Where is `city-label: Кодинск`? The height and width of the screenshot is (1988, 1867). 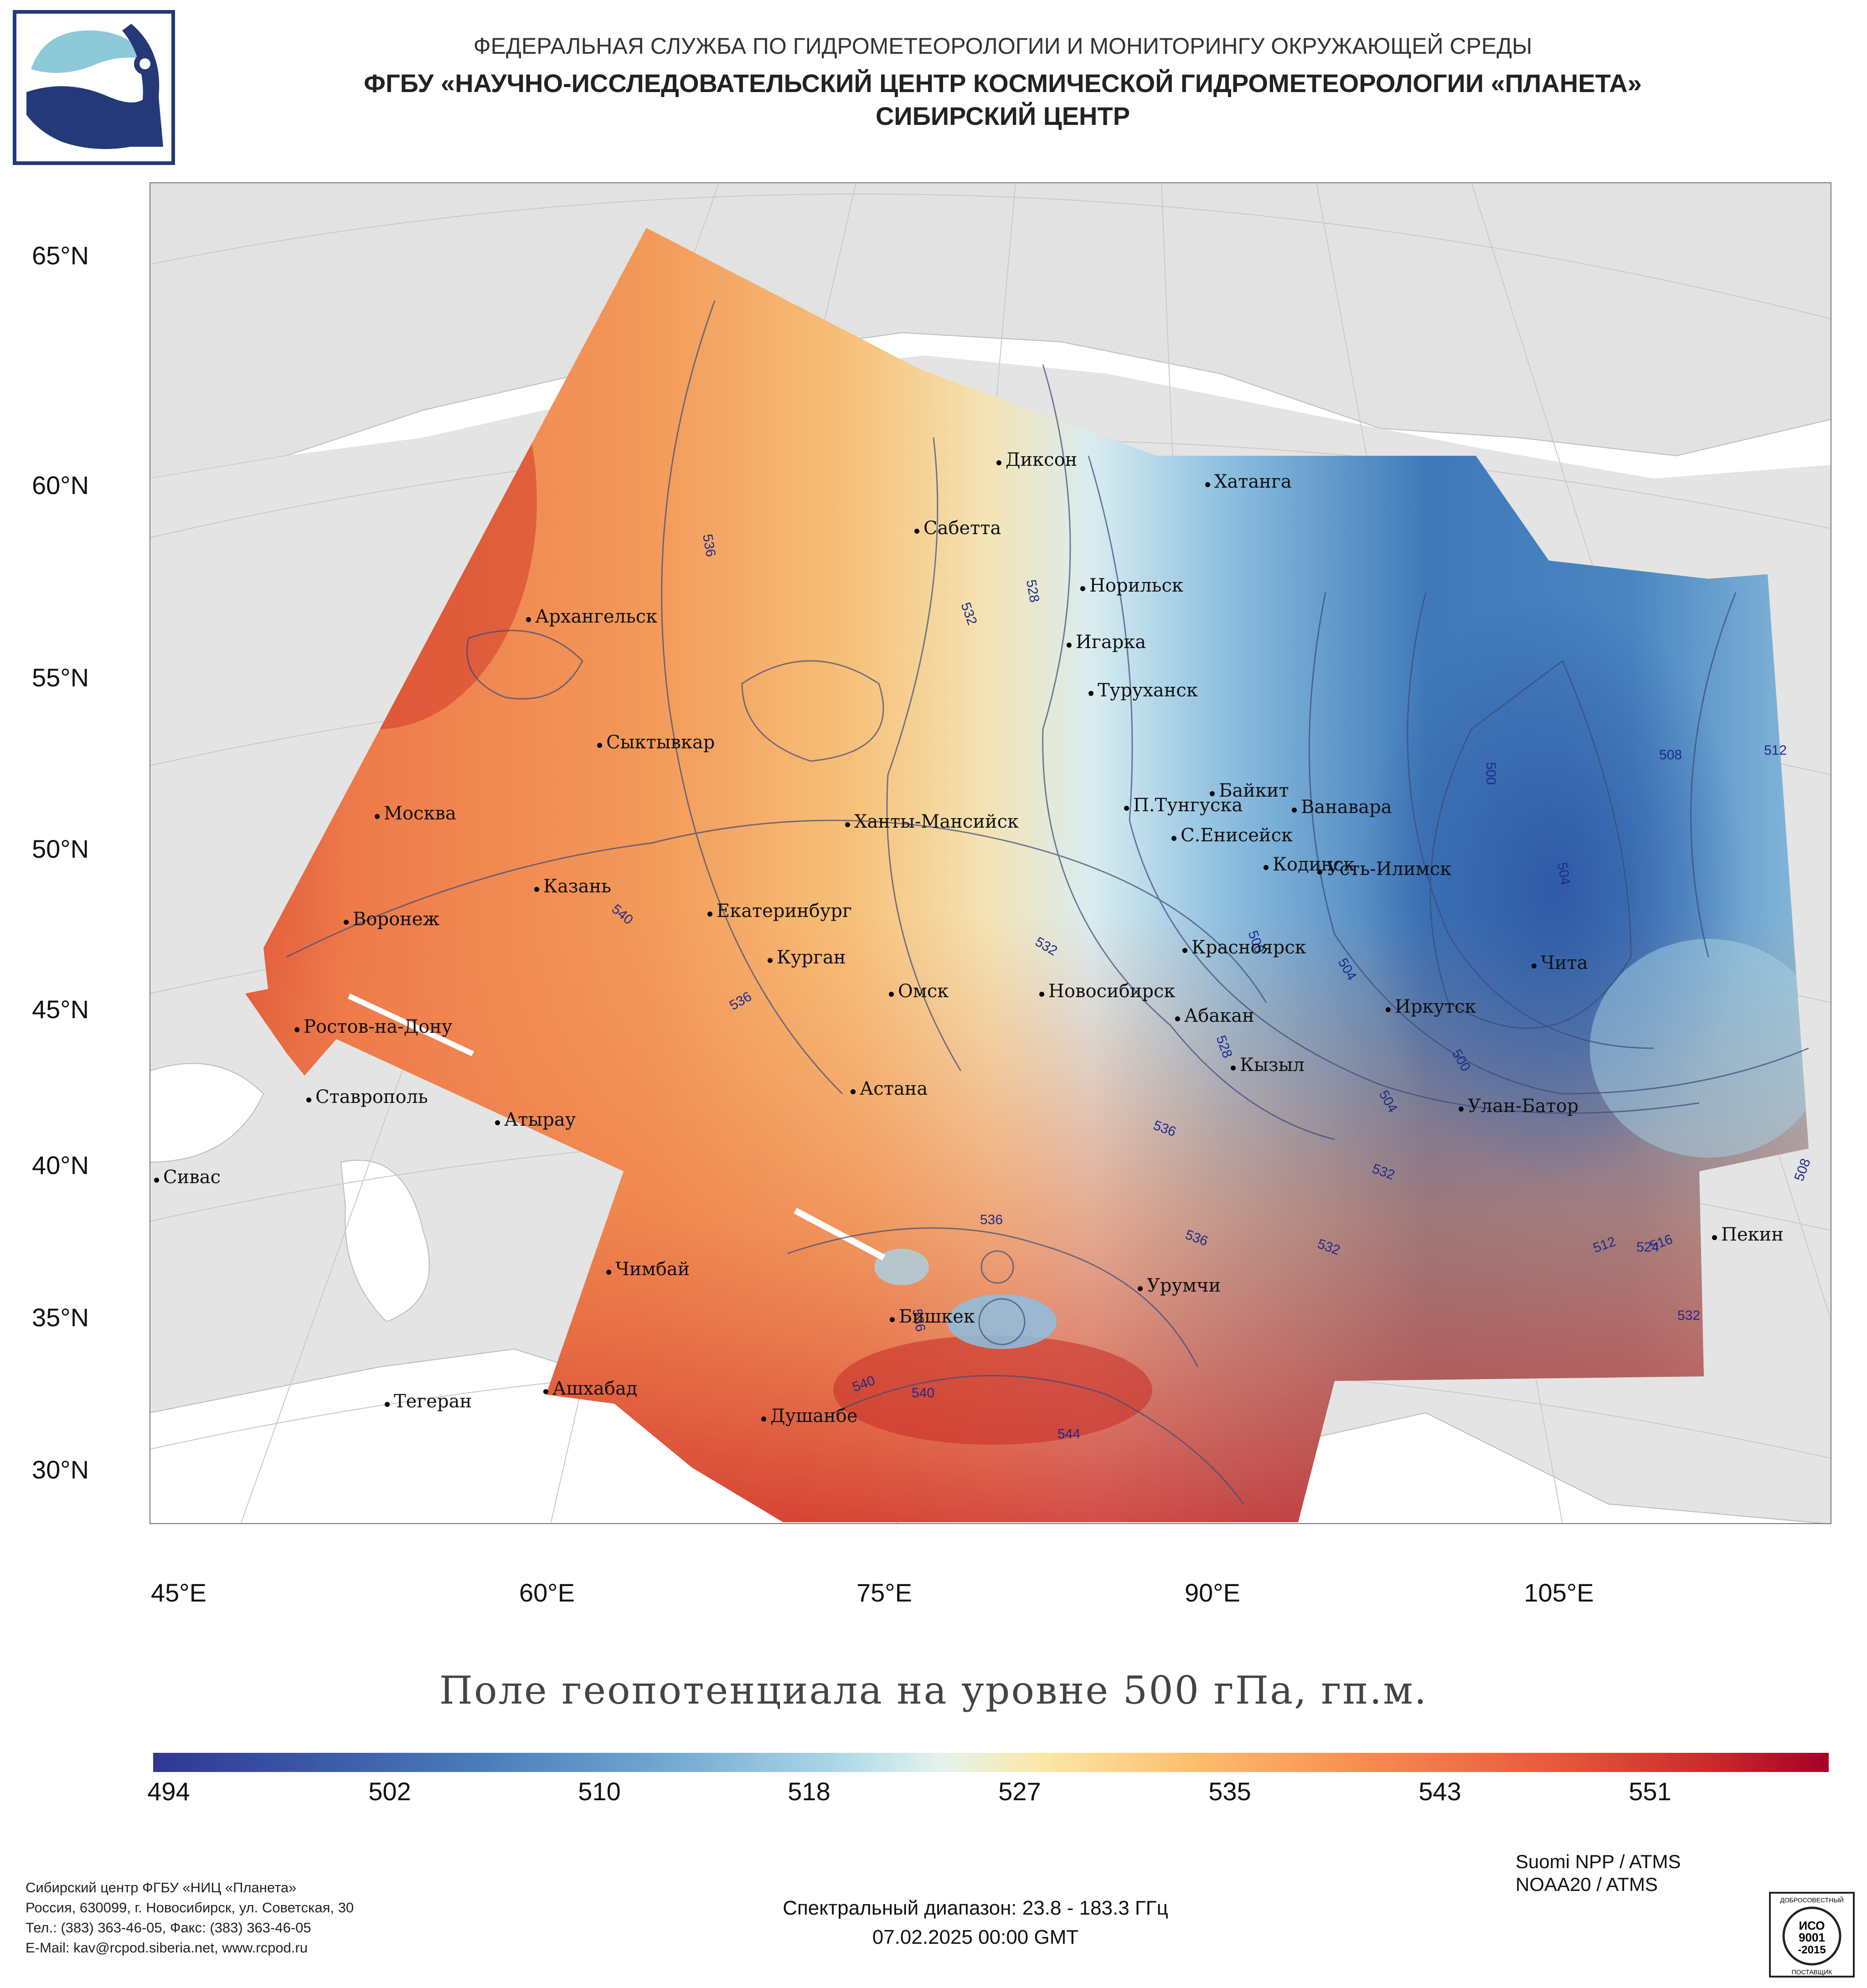 city-label: Кодинск is located at coordinates (1309, 864).